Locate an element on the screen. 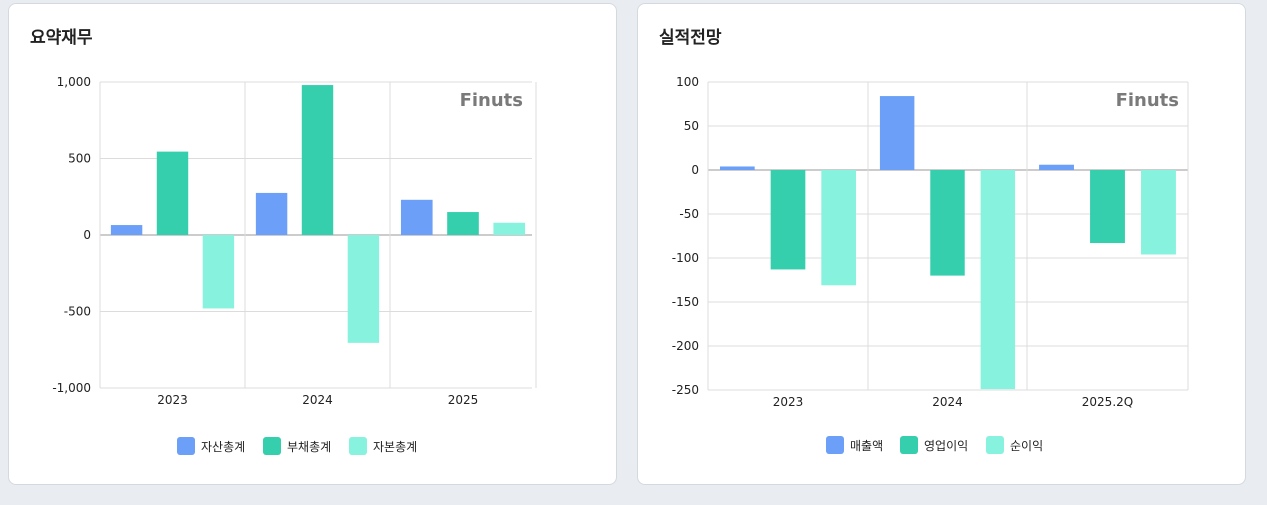 This screenshot has height=505, width=1267. y-tick-label: -250 is located at coordinates (685, 390).